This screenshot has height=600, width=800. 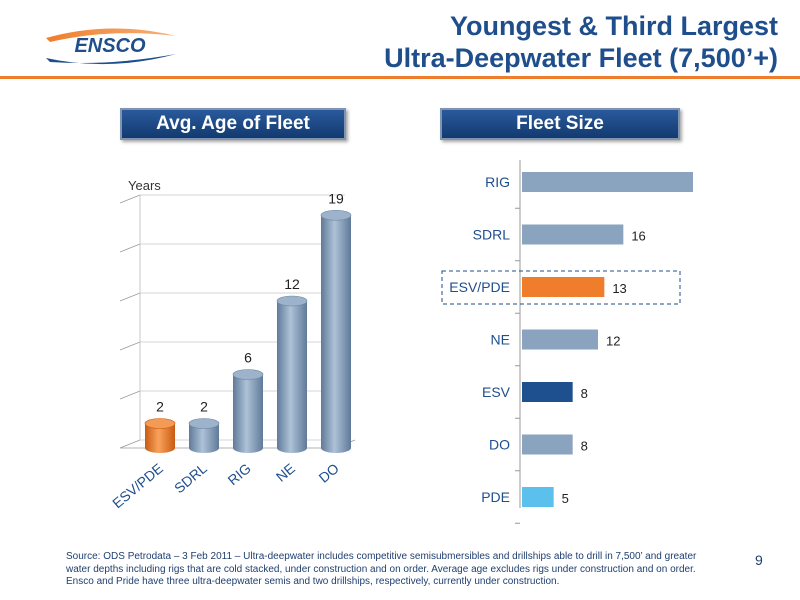 What do you see at coordinates (144, 185) in the screenshot?
I see `y-axis-label: Years` at bounding box center [144, 185].